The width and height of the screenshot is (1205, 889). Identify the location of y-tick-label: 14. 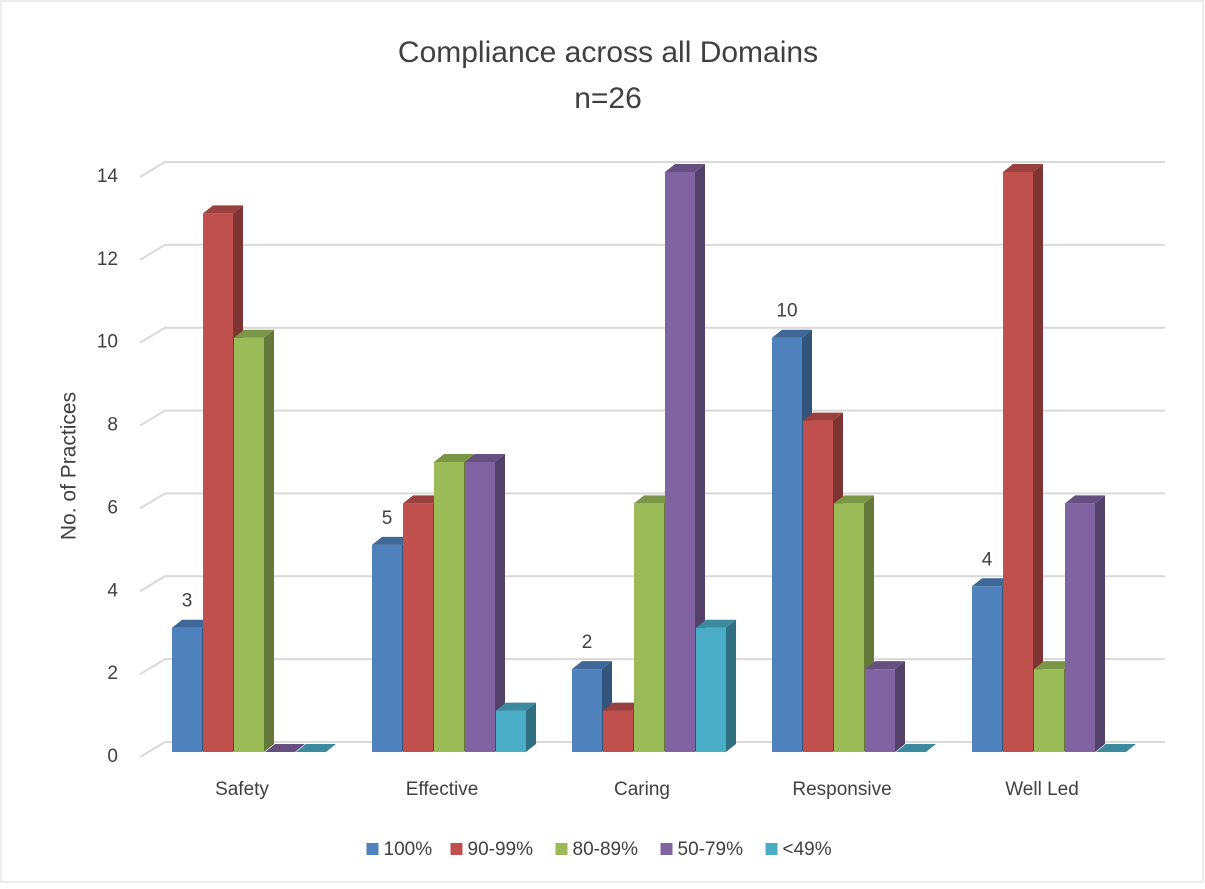
(108, 176).